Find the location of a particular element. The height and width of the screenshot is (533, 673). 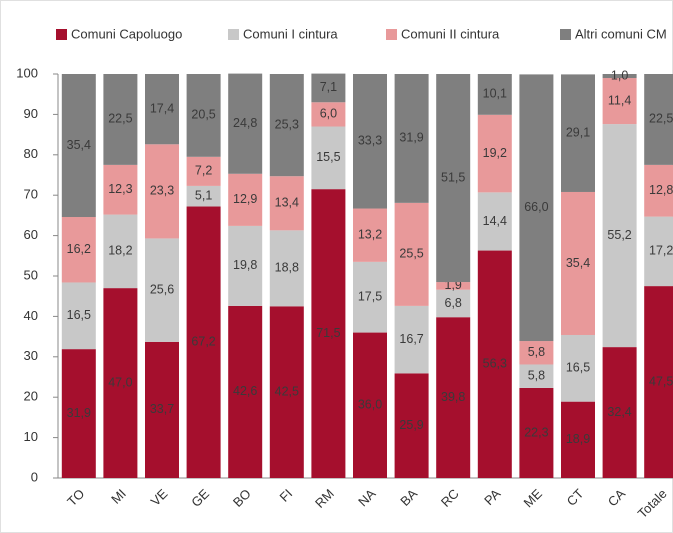

value-label: 12,3 is located at coordinates (120, 189).